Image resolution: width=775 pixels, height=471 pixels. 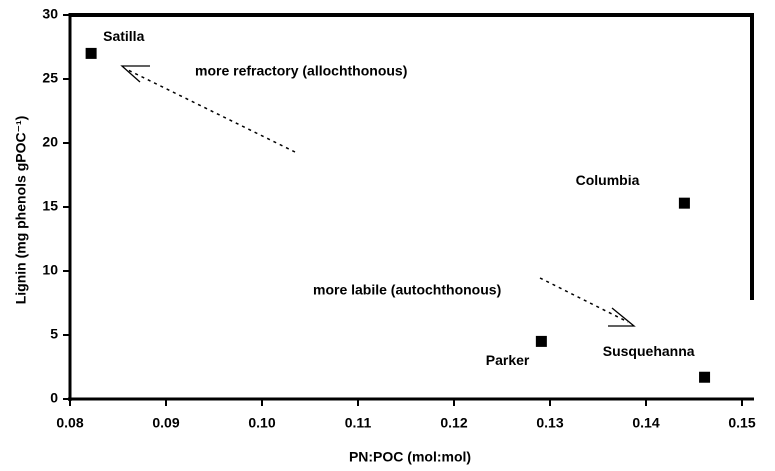 What do you see at coordinates (453, 423) in the screenshot?
I see `x-tick-label: 0.12` at bounding box center [453, 423].